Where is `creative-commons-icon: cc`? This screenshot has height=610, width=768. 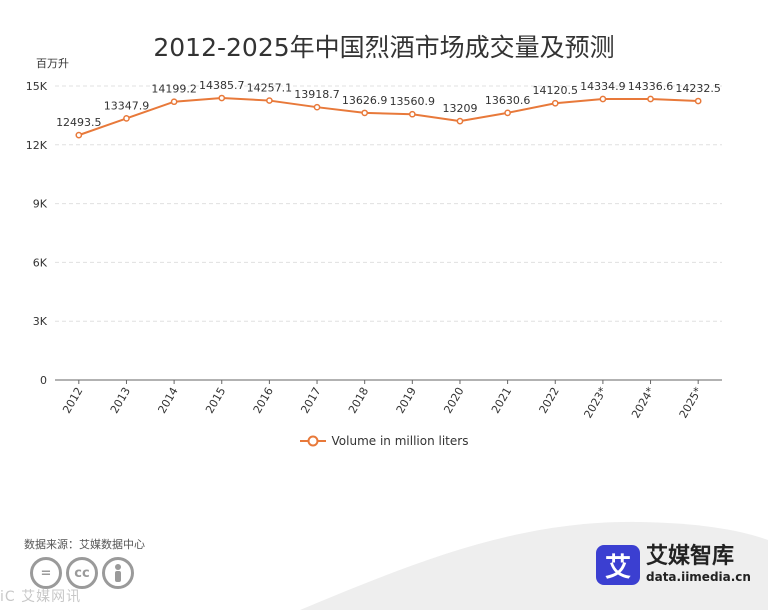
creative-commons-icon: cc is located at coordinates (82, 573).